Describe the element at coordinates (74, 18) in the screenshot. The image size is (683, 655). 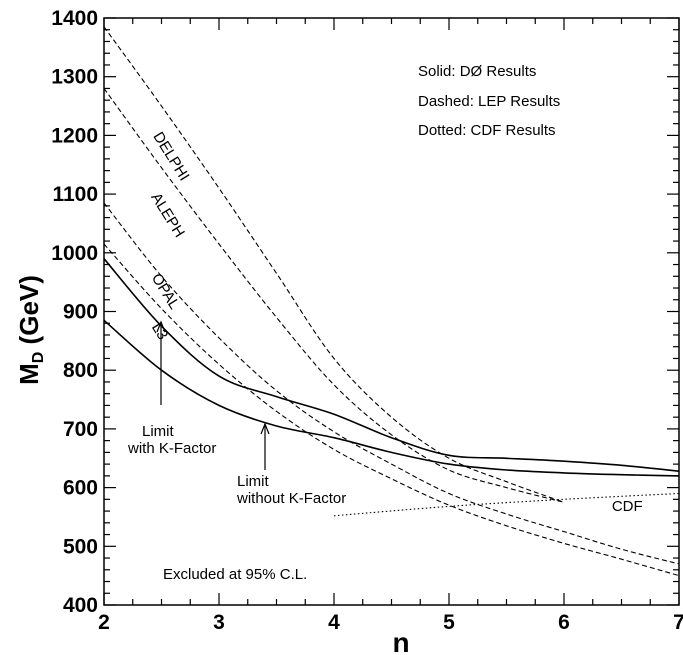
I see `y-tick-label: 1400` at that location.